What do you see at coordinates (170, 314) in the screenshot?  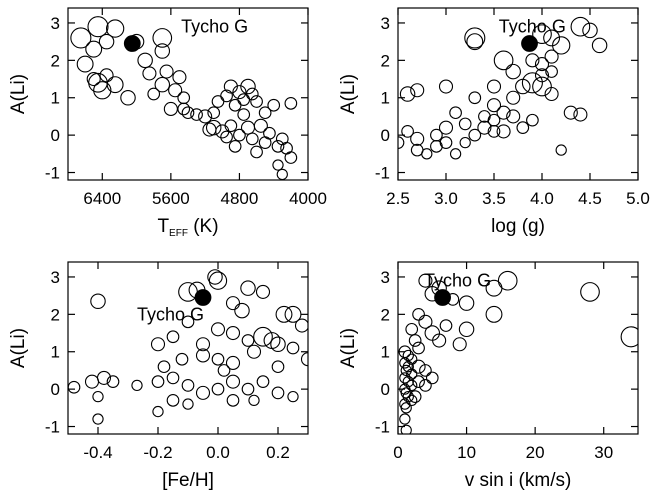 I see `tycho-g-label: Tycho G` at bounding box center [170, 314].